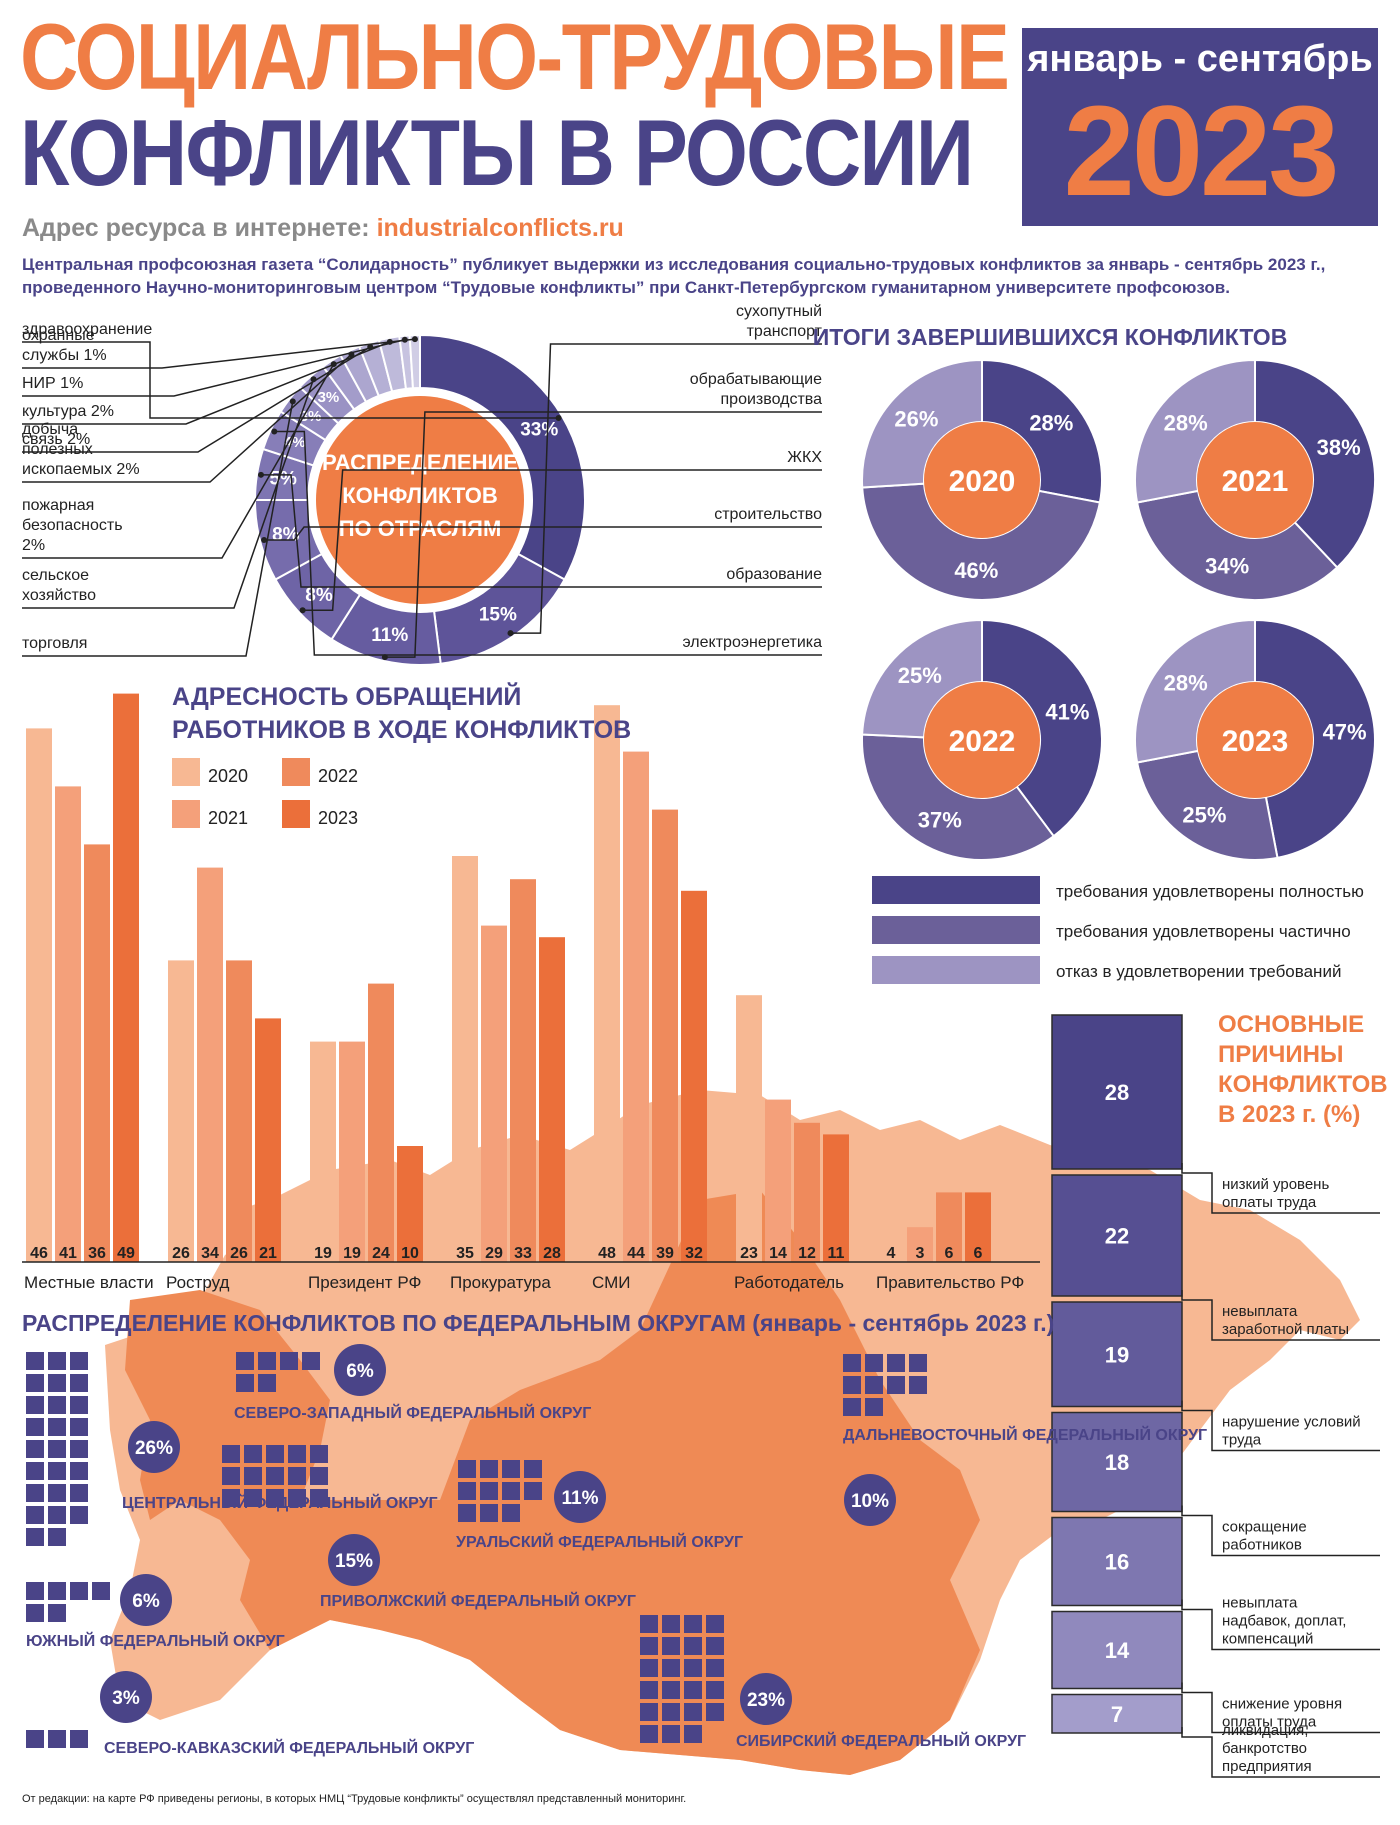 This screenshot has height=1825, width=1400. I want to click on outcome-2021-value-1: 34%, so click(1227, 566).